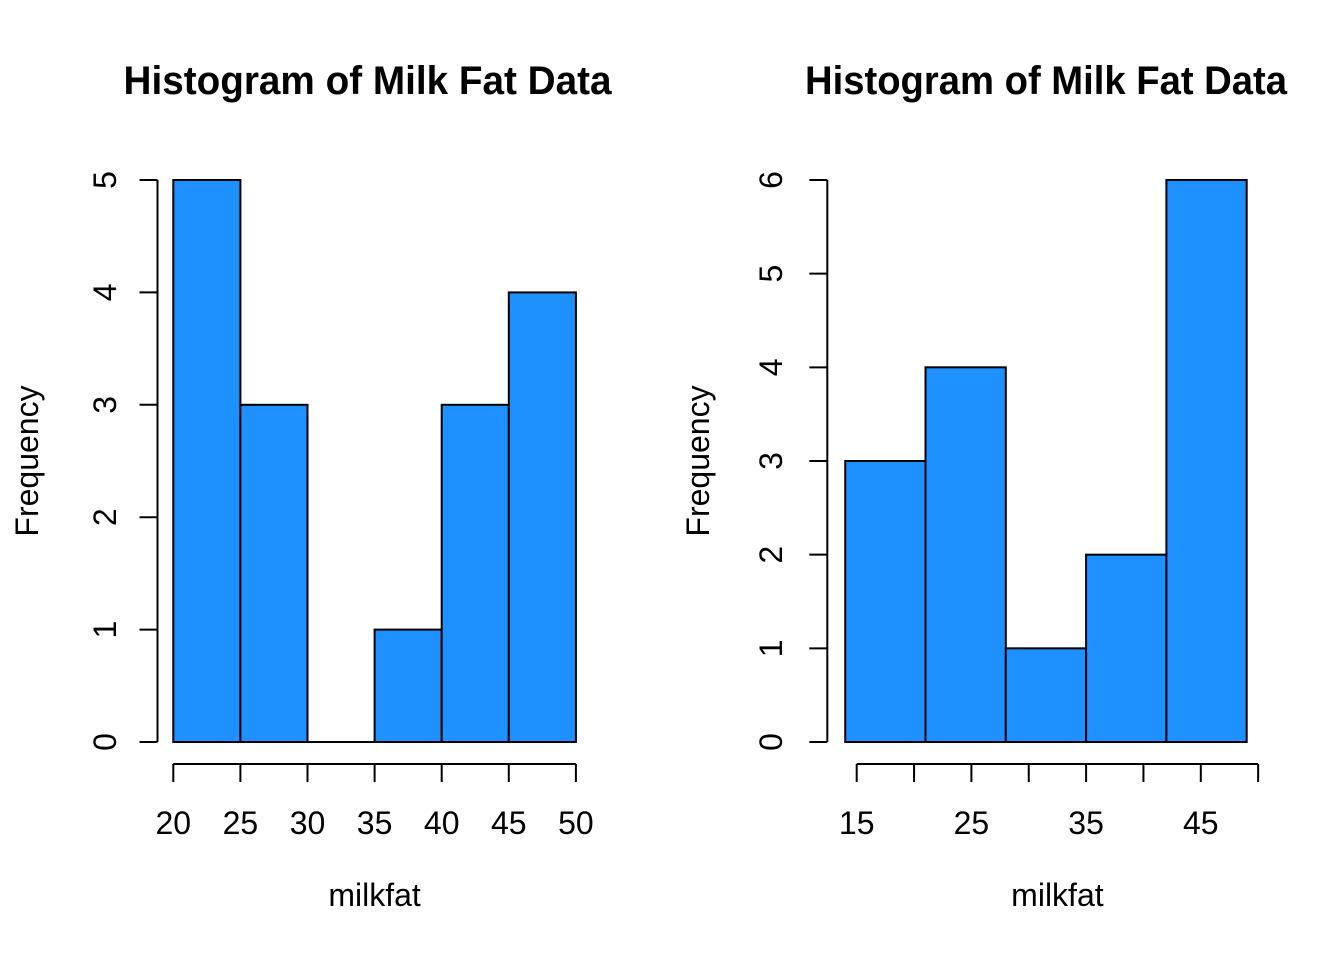  What do you see at coordinates (174, 823) in the screenshot?
I see `x-axis-tick-label: 20` at bounding box center [174, 823].